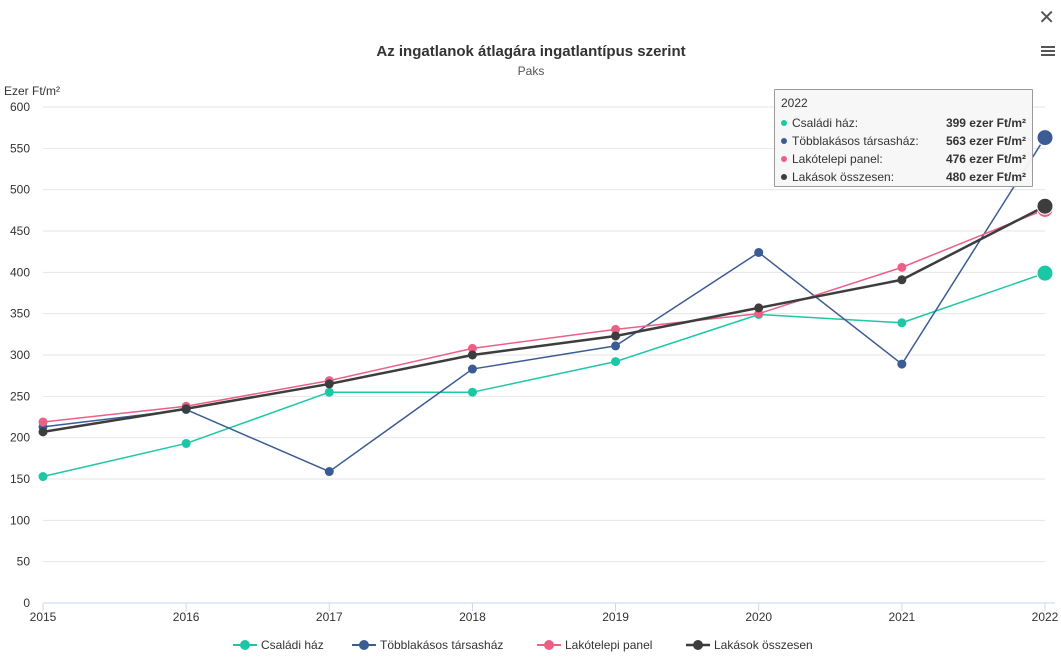 The image size is (1061, 660). Describe the element at coordinates (20, 272) in the screenshot. I see `y-tick-label: 400` at that location.